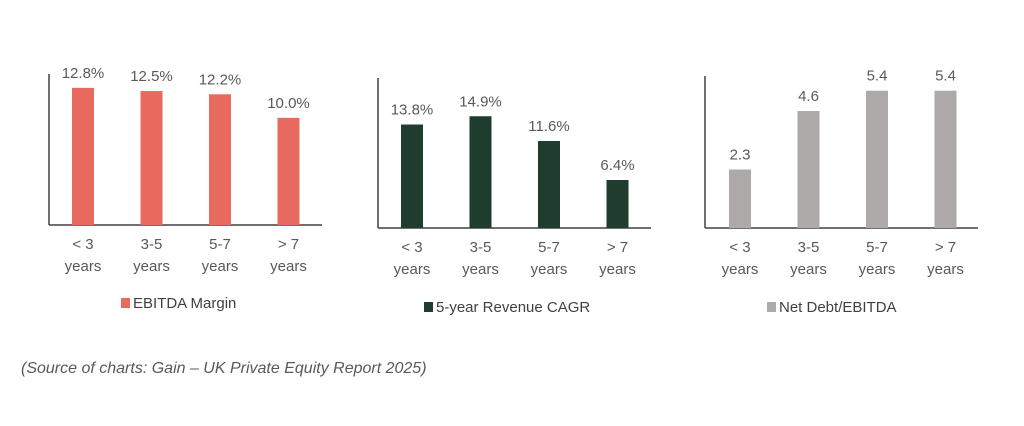 The height and width of the screenshot is (426, 1024). What do you see at coordinates (740, 155) in the screenshot?
I see `data-label: 2.3` at bounding box center [740, 155].